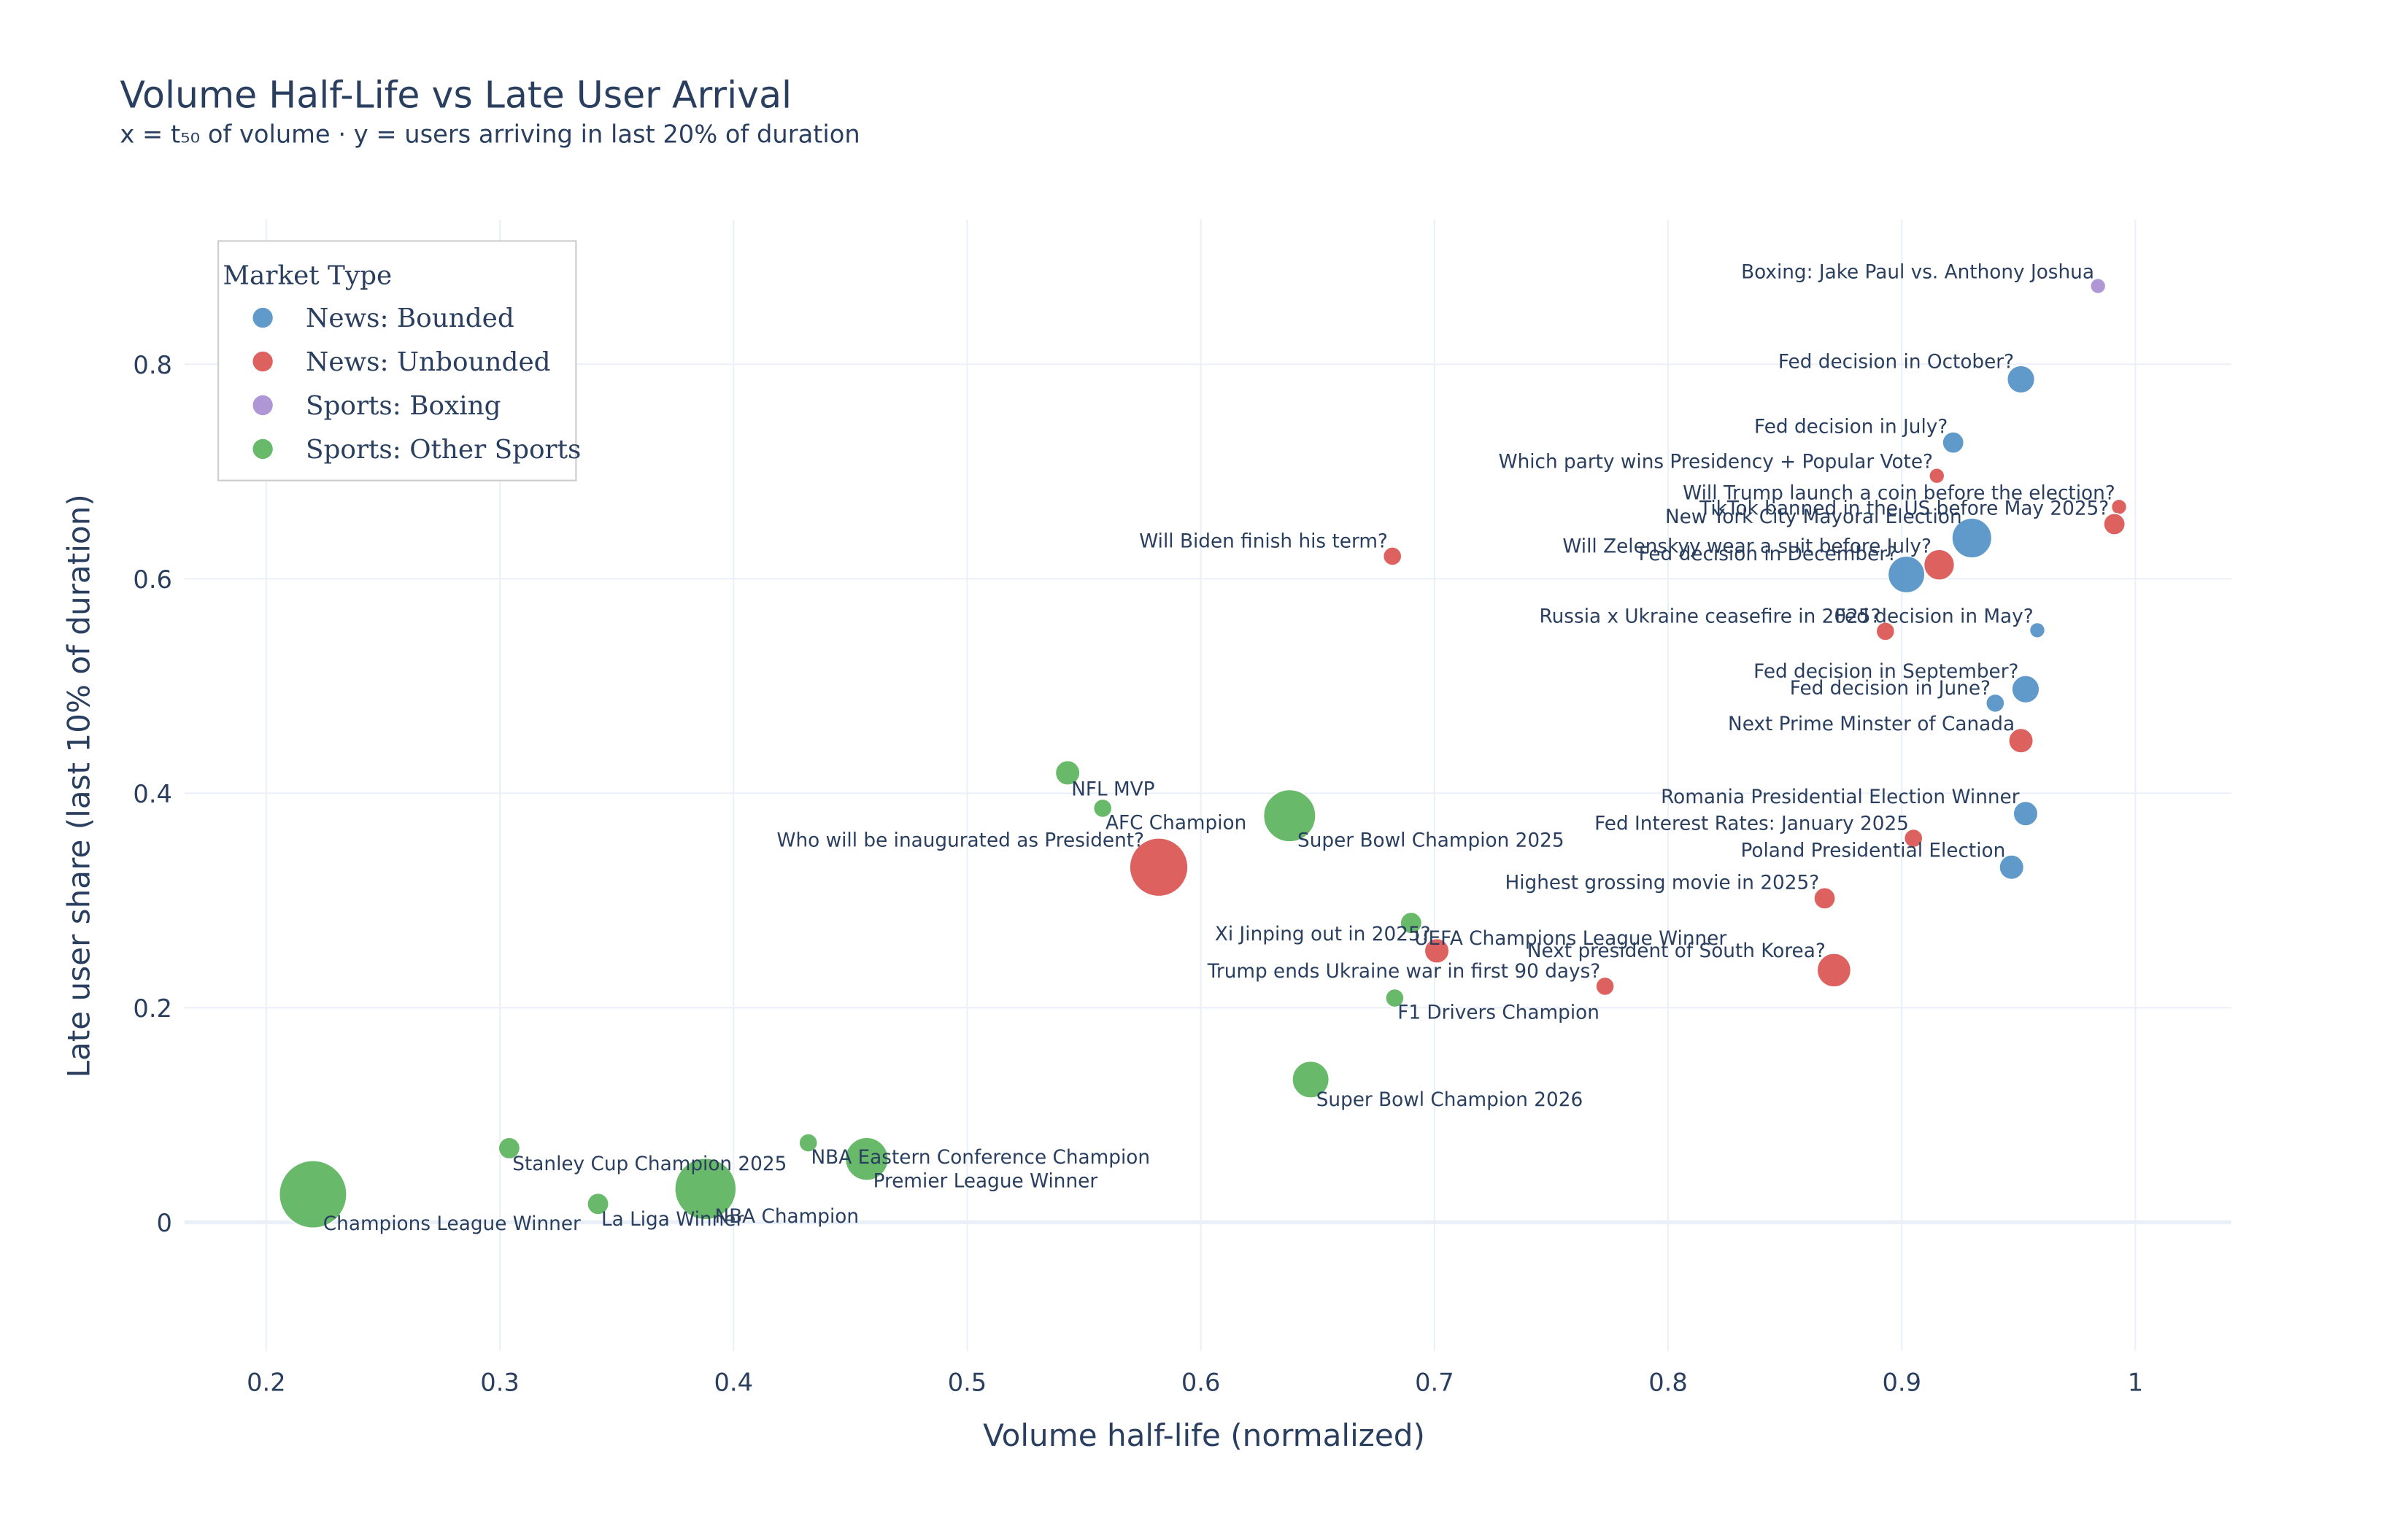 This screenshot has height=1532, width=2408. Describe the element at coordinates (1323, 935) in the screenshot. I see `point-label: Xi Jinping out in 2025?` at that location.